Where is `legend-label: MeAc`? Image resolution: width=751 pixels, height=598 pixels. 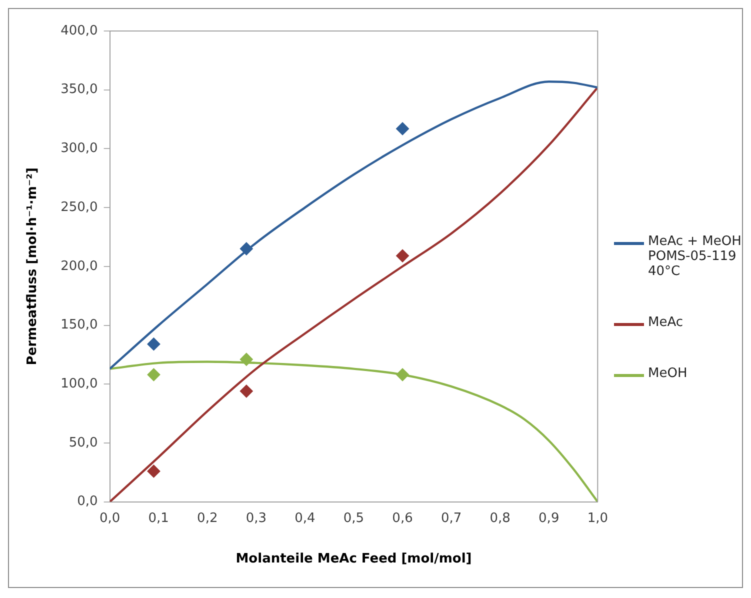
legend-label: MeAc is located at coordinates (666, 322).